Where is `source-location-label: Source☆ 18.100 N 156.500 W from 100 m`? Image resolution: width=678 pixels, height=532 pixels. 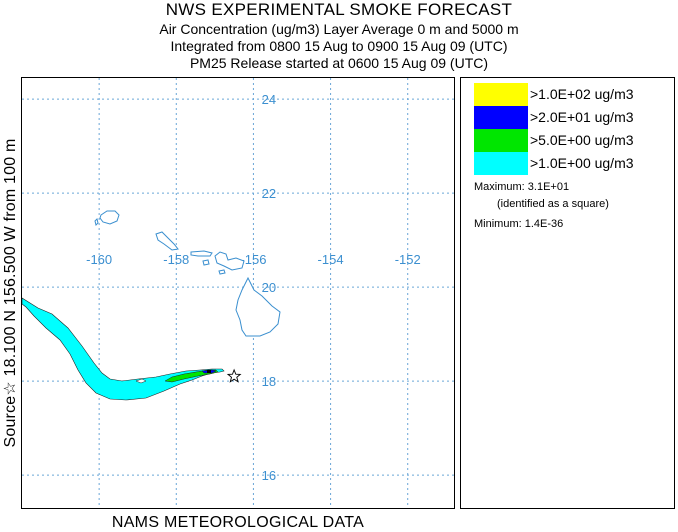
source-location-label: Source☆ 18.100 N 156.500 W from 100 m is located at coordinates (10, 293).